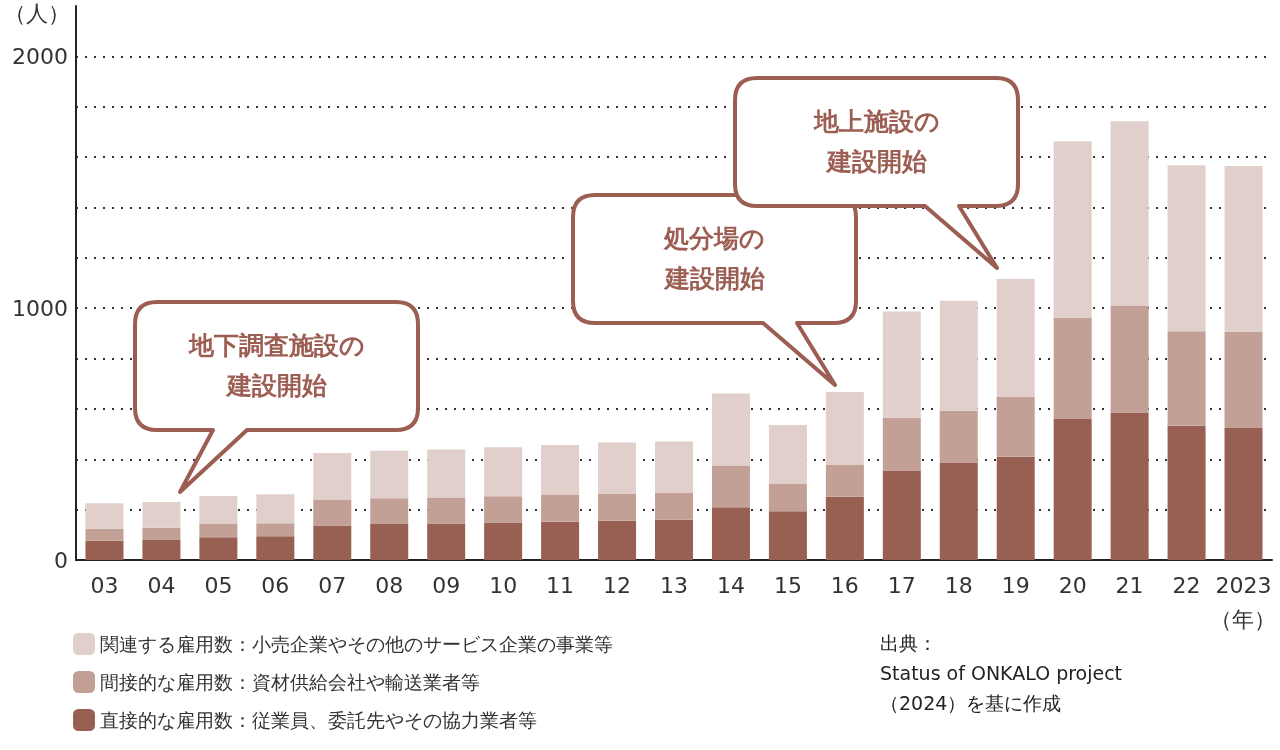 Image resolution: width=1280 pixels, height=750 pixels. Describe the element at coordinates (674, 585) in the screenshot. I see `x-tick-label: 13` at that location.